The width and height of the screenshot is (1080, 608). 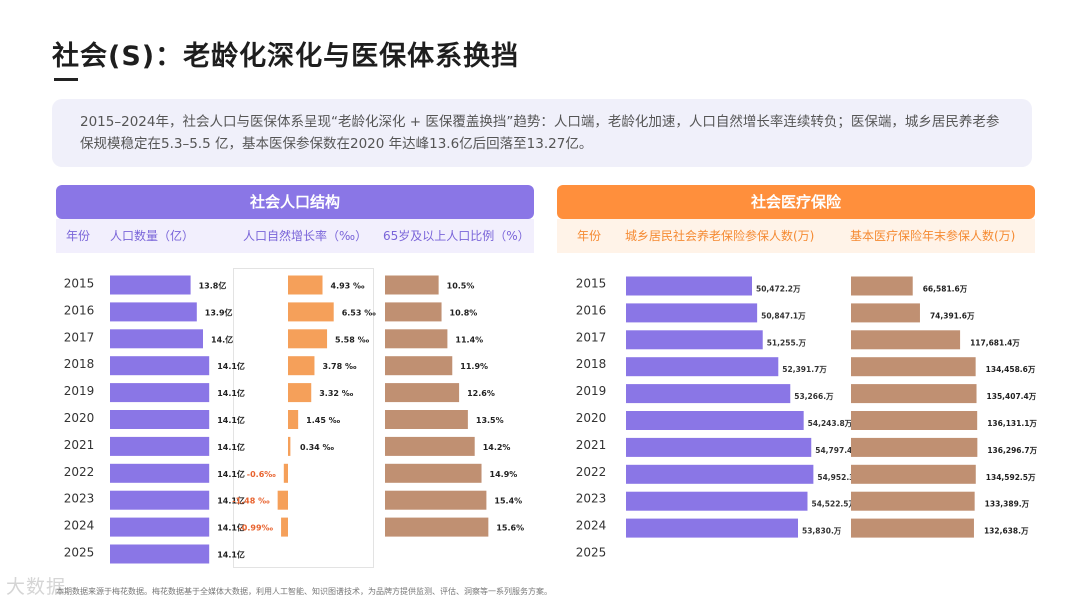 What do you see at coordinates (323, 420) in the screenshot?
I see `growth-rate-value-label: 1.45 ‰` at bounding box center [323, 420].